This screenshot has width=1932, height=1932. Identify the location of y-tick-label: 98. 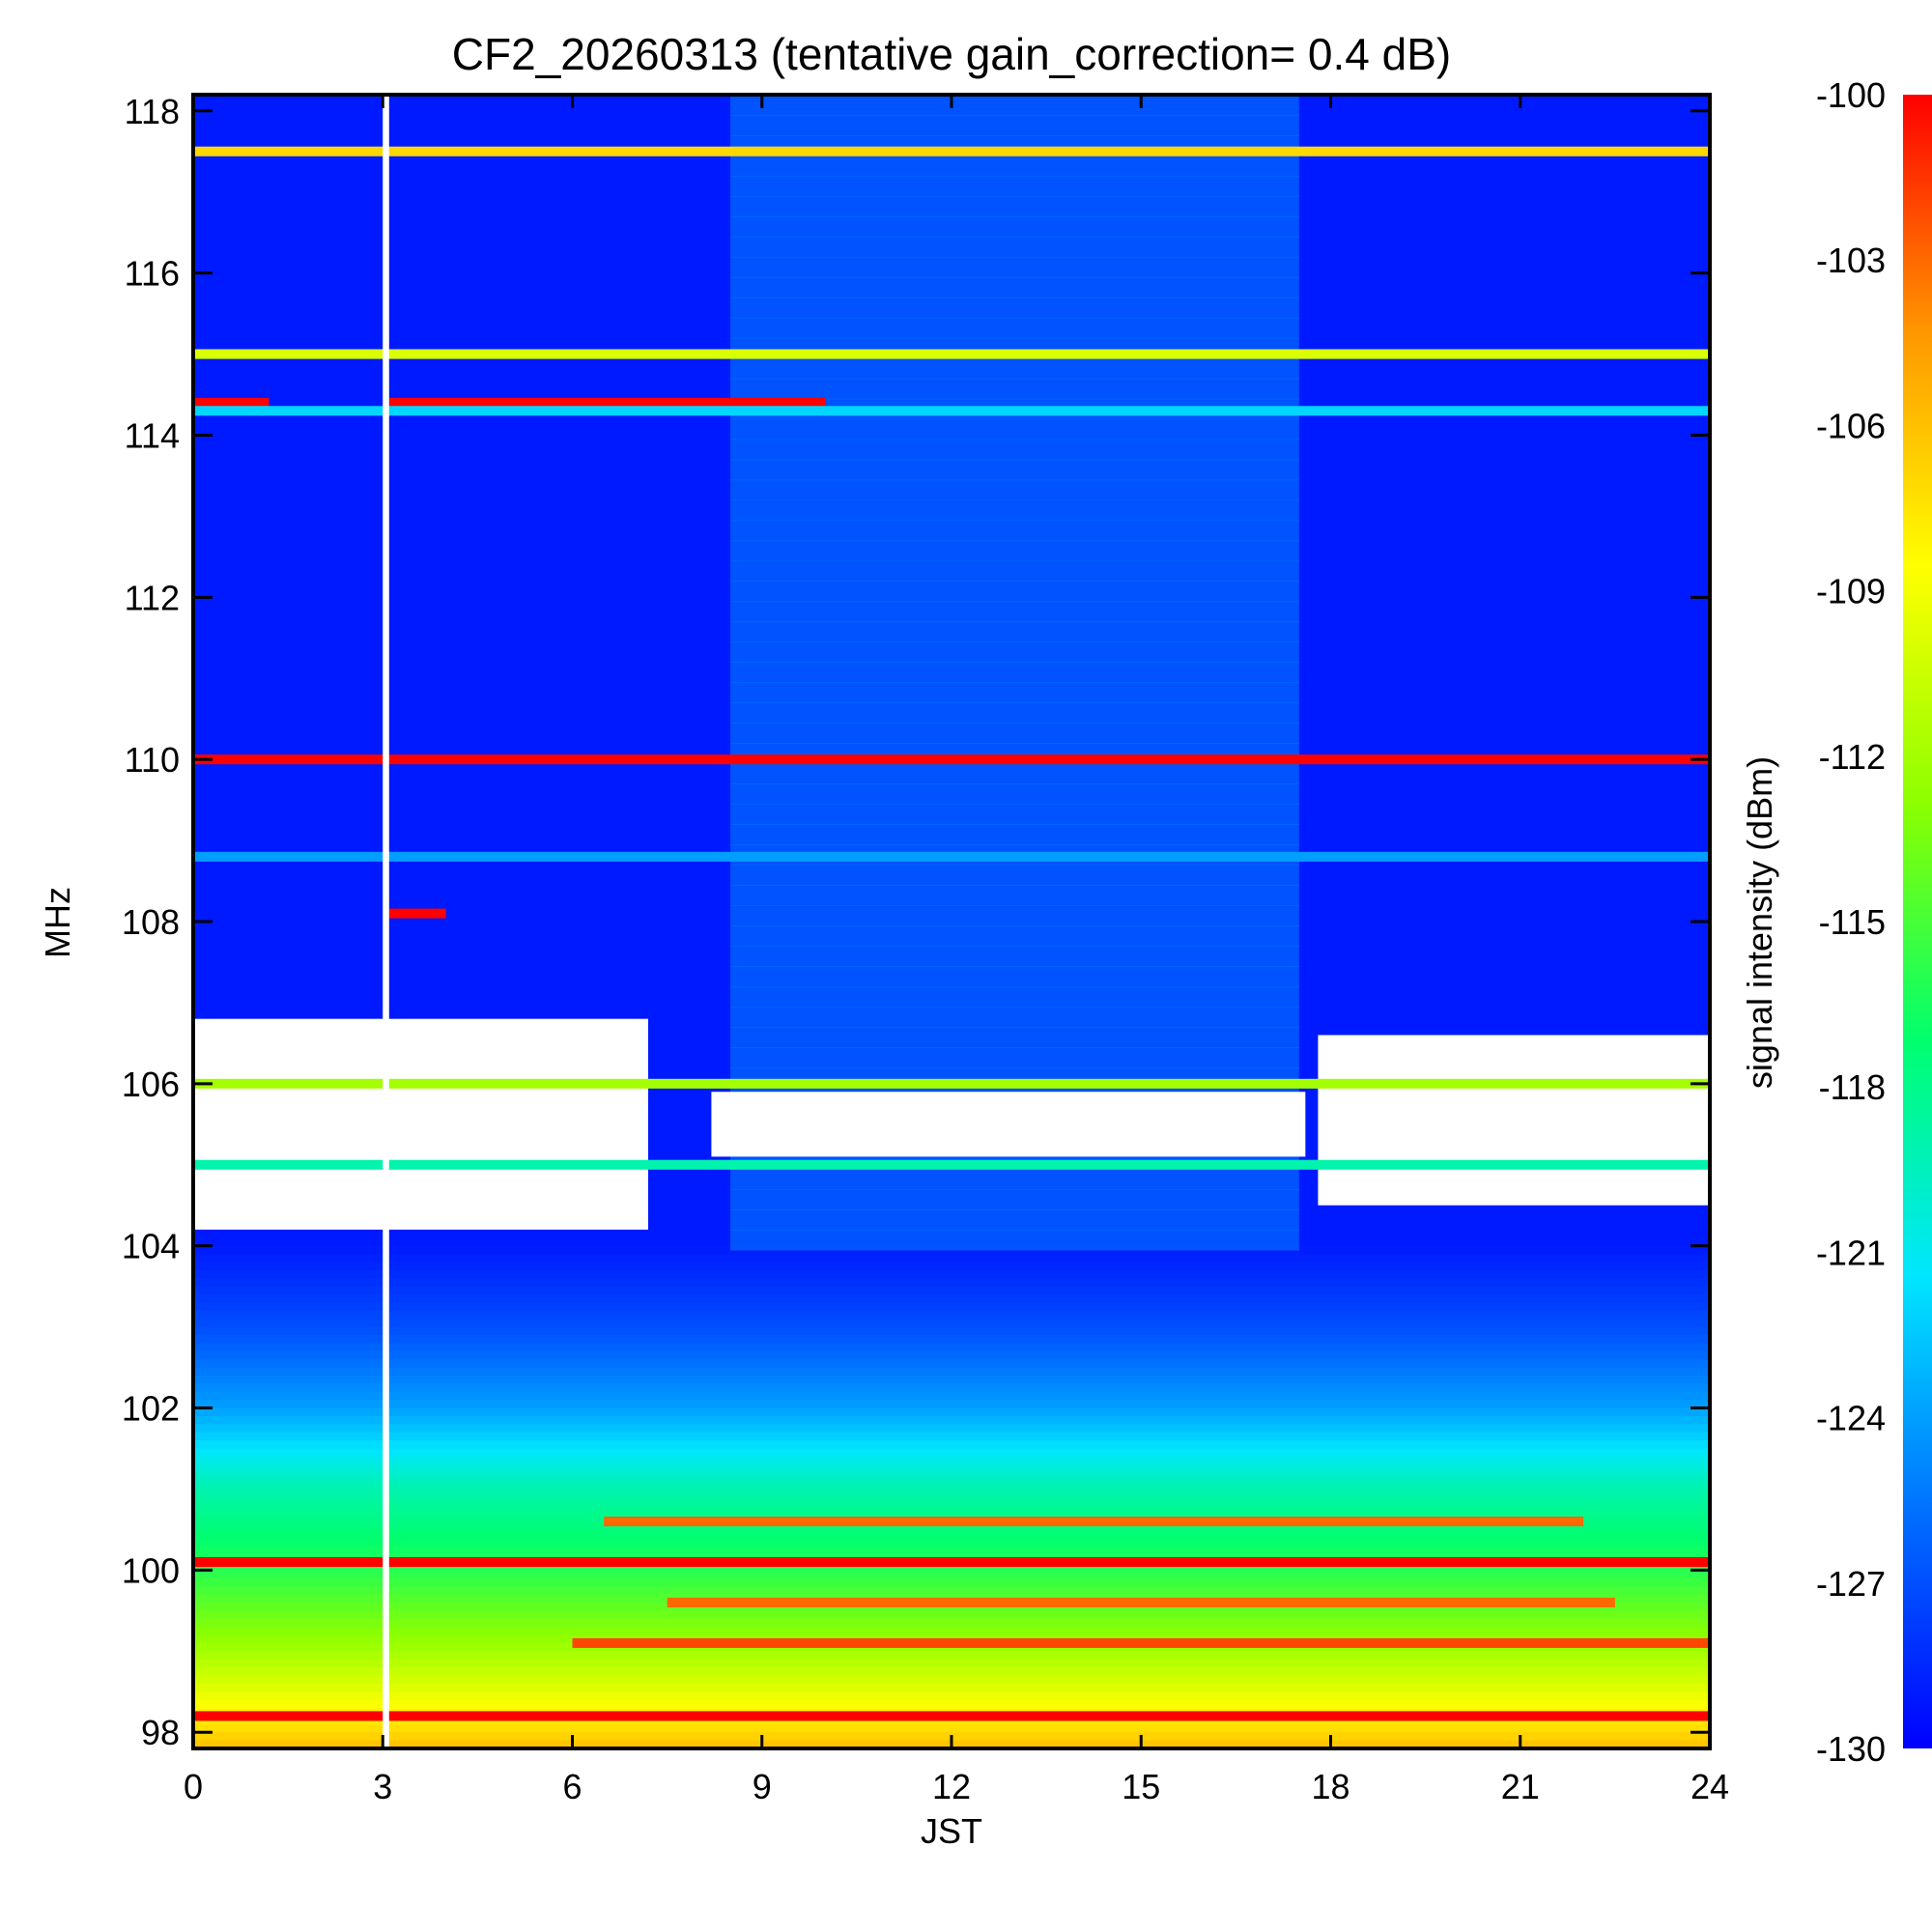
(160, 1732).